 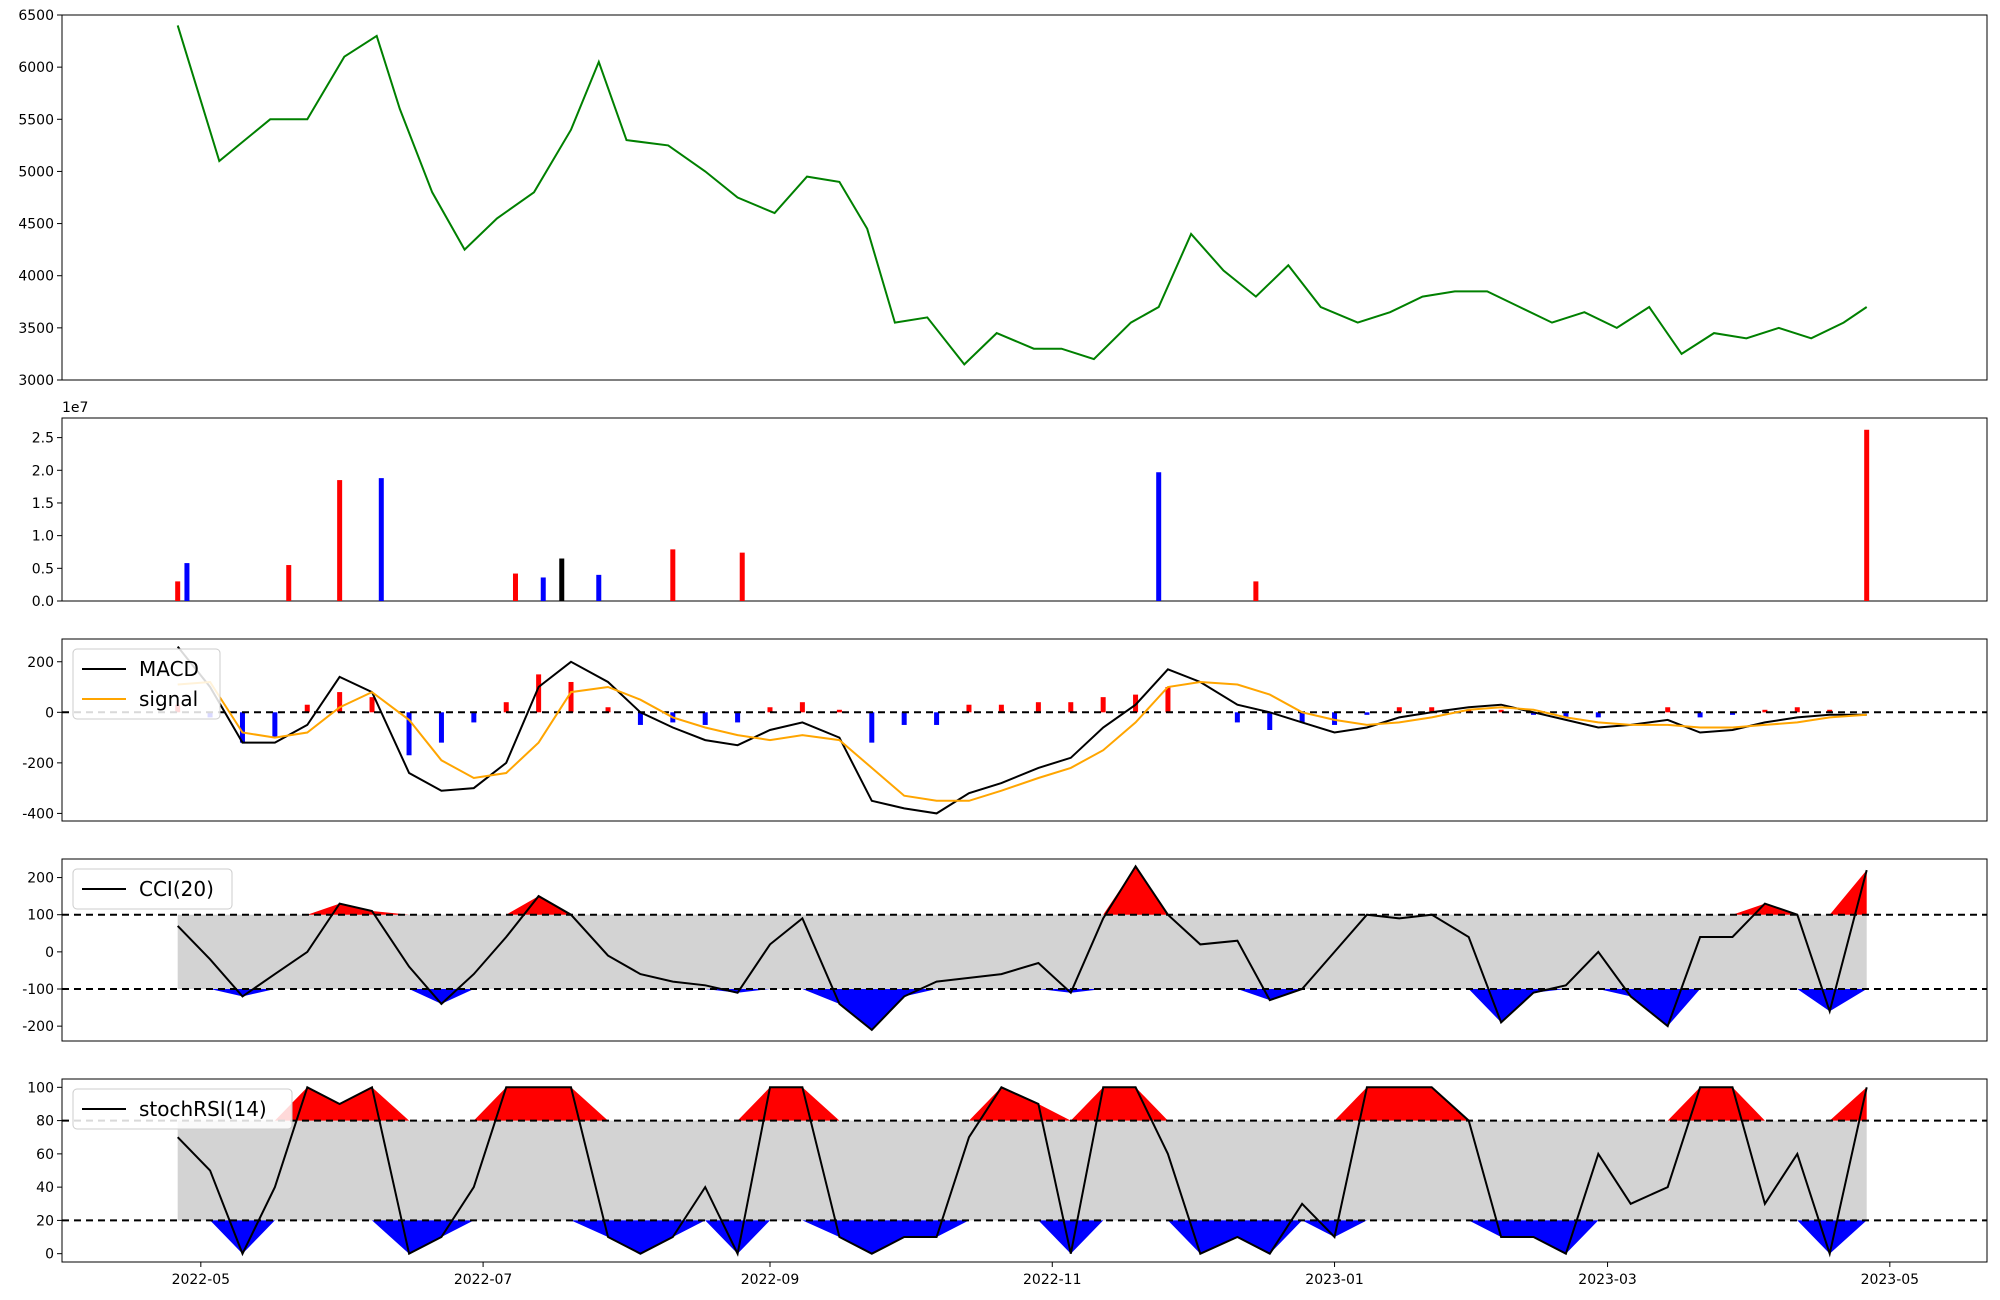 I want to click on stochrsi-oversold-fill, so click(x=1022, y=1237).